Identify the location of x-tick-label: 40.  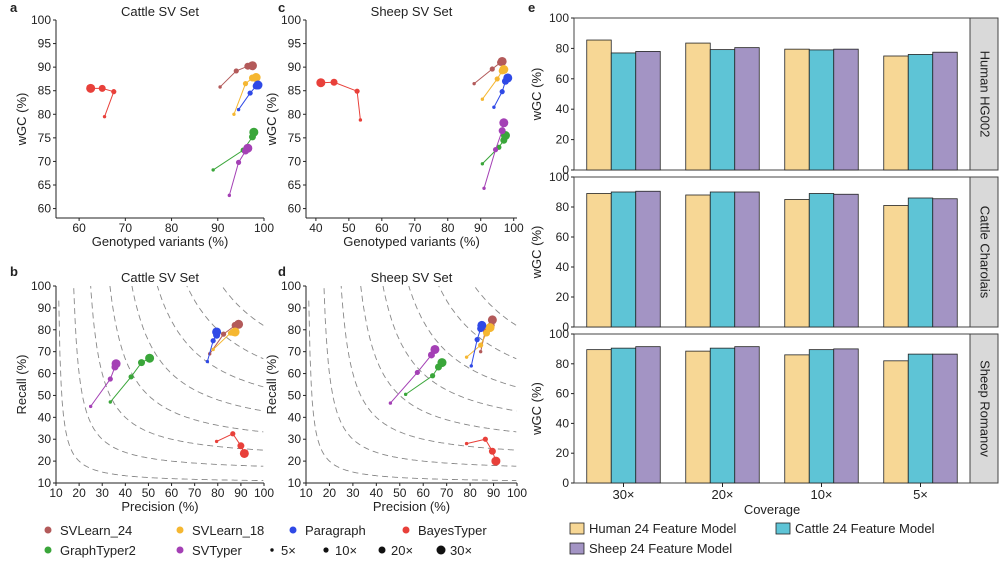
(126, 493).